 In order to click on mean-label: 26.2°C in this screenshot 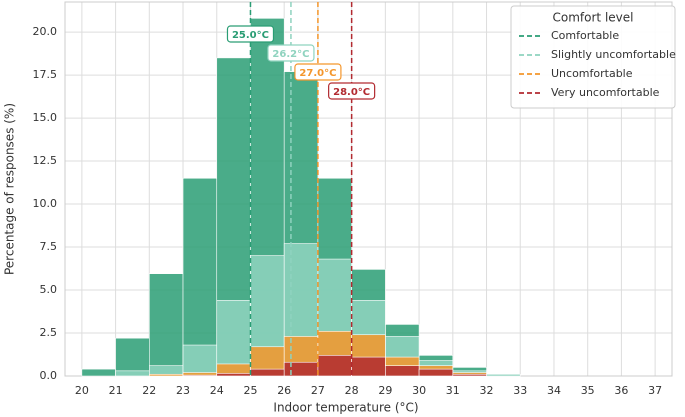, I will do `click(290, 54)`.